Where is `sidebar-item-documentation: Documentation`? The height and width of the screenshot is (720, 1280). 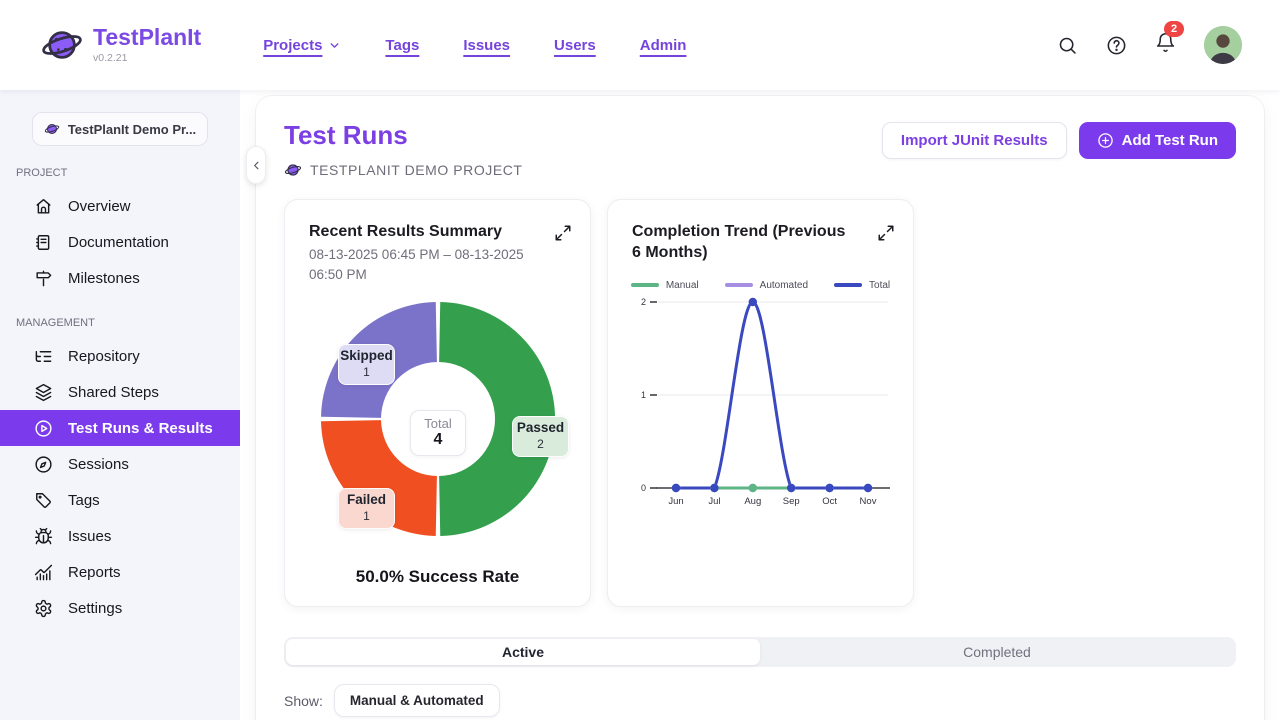 sidebar-item-documentation: Documentation is located at coordinates (120, 242).